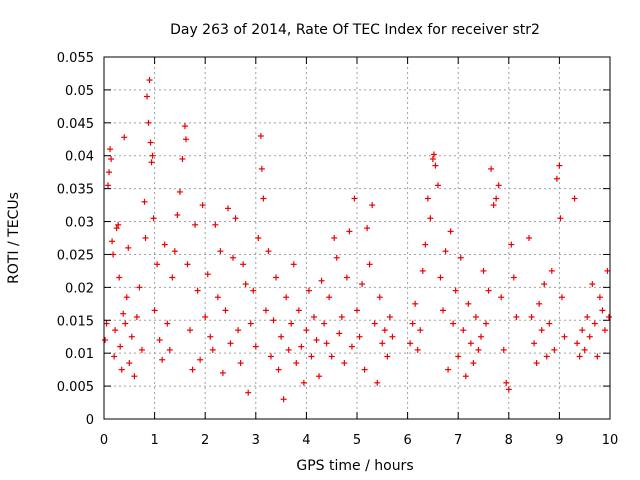  What do you see at coordinates (75, 387) in the screenshot?
I see `y-tick-label: 0.005` at bounding box center [75, 387].